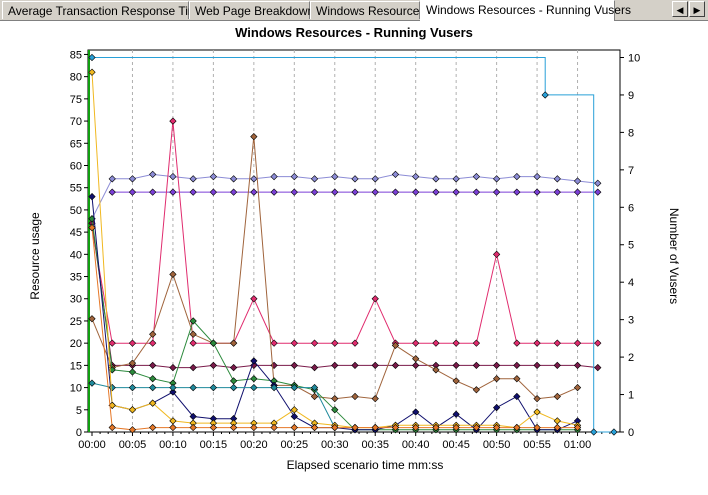 The height and width of the screenshot is (495, 708). Describe the element at coordinates (173, 445) in the screenshot. I see `x-tick-label: 00:10` at that location.